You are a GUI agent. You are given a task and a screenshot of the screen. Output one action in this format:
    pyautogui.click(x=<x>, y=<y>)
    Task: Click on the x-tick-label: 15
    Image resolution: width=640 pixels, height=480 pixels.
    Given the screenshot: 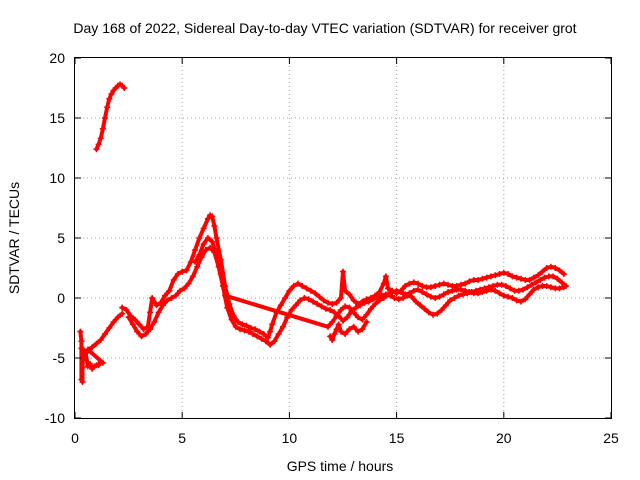 What is the action you would take?
    pyautogui.click(x=397, y=438)
    